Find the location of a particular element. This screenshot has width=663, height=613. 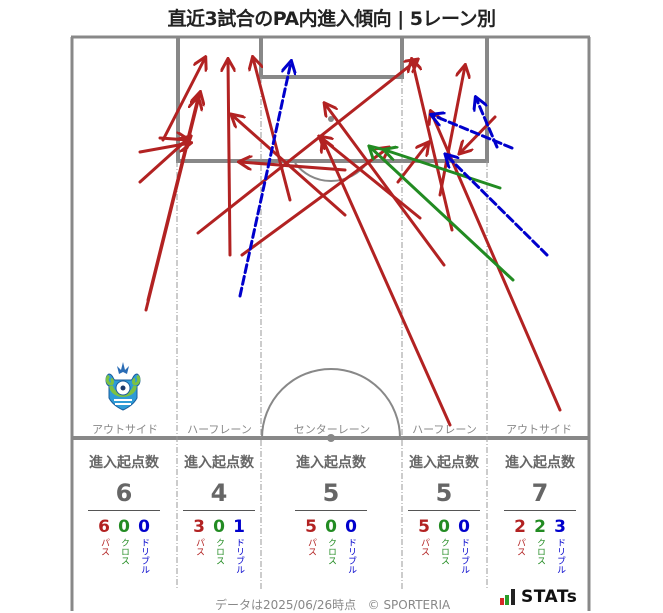

bar-chart-icon is located at coordinates (507, 597).